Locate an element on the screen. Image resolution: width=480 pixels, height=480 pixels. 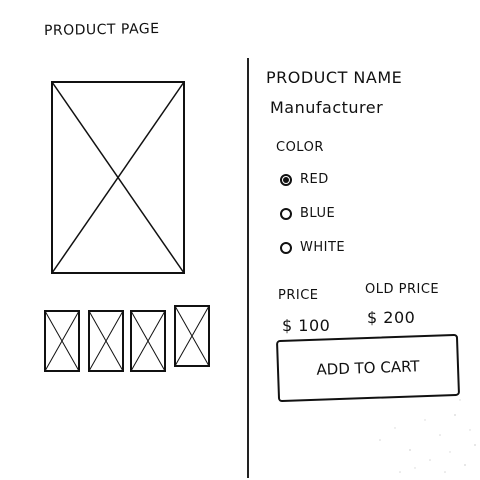
color-option-blue: BLUE is located at coordinates (307, 213).